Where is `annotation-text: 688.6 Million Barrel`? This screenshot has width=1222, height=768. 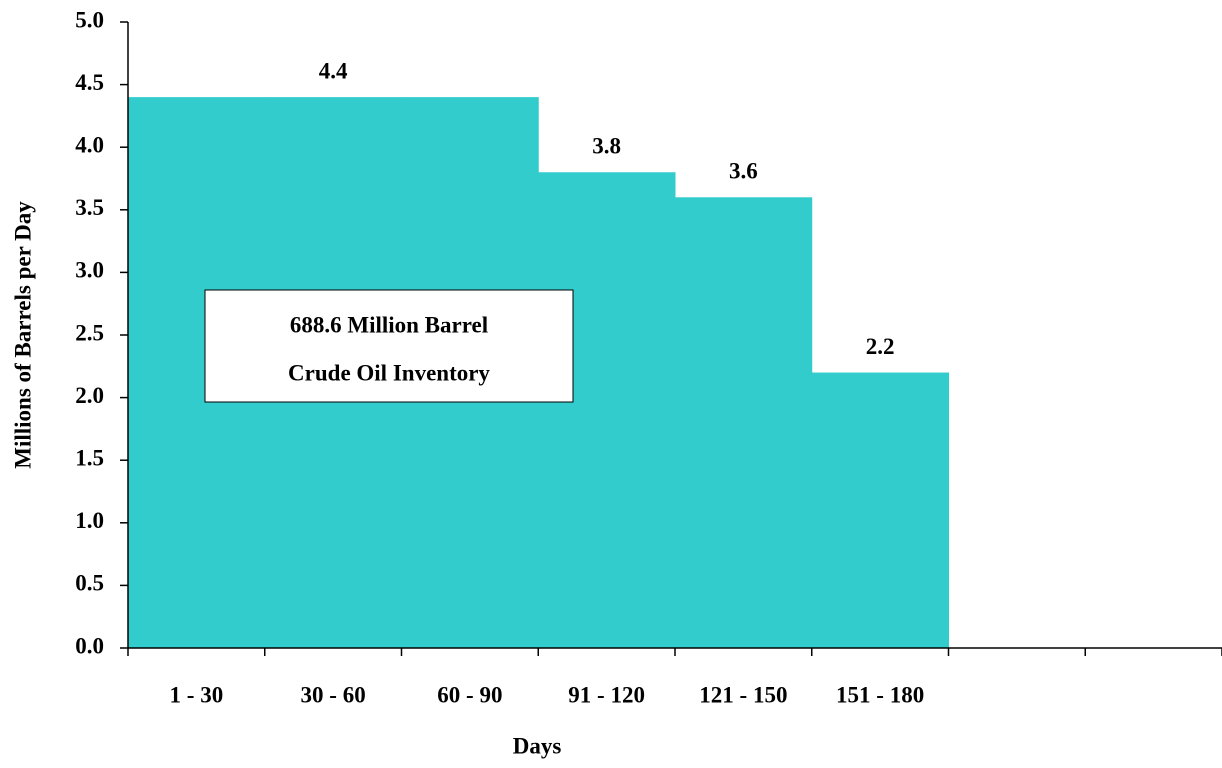
annotation-text: 688.6 Million Barrel is located at coordinates (389, 324).